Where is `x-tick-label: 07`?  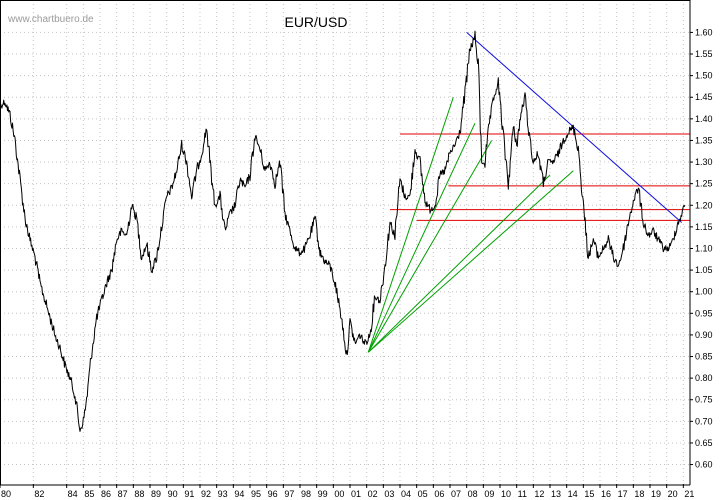 x-tick-label: 07 is located at coordinates (456, 494).